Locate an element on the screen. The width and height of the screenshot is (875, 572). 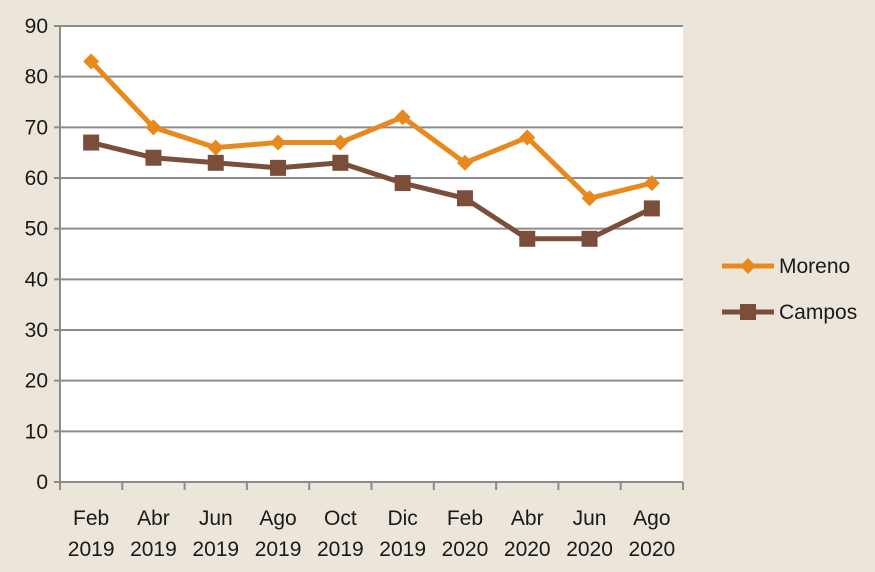
series-campos is located at coordinates (371, 190).